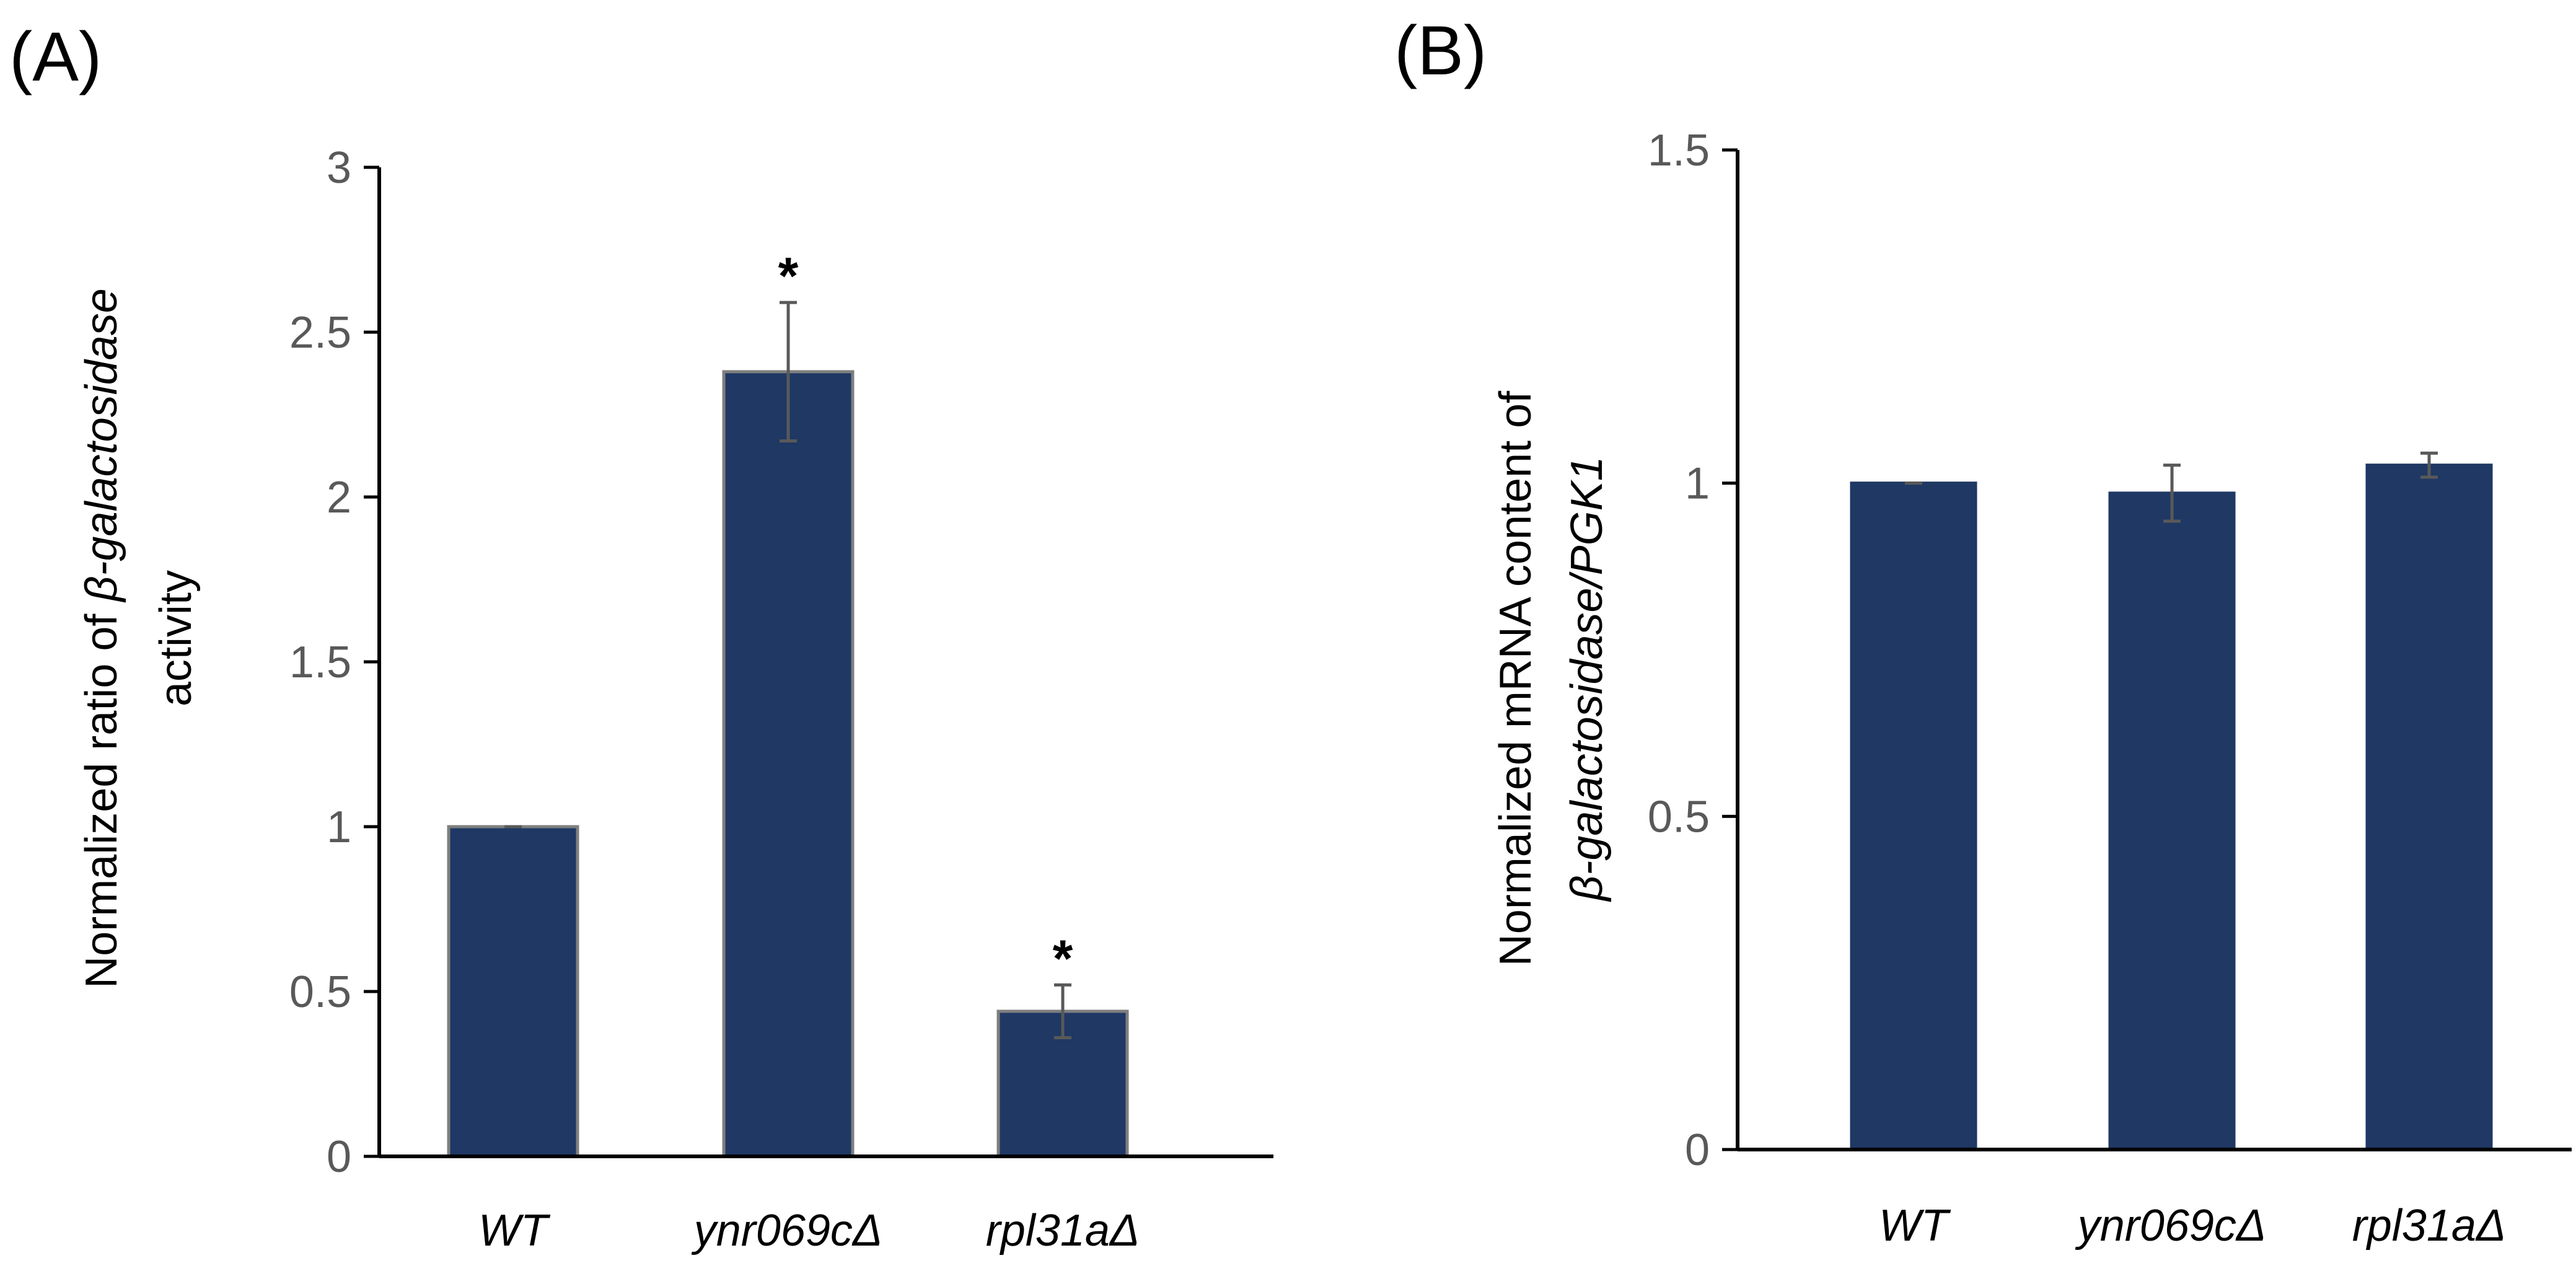 Image resolution: width=2576 pixels, height=1271 pixels. Describe the element at coordinates (1587, 679) in the screenshot. I see `panel-b-y-axis-title-line2: β-galactosidase/PGK1` at that location.